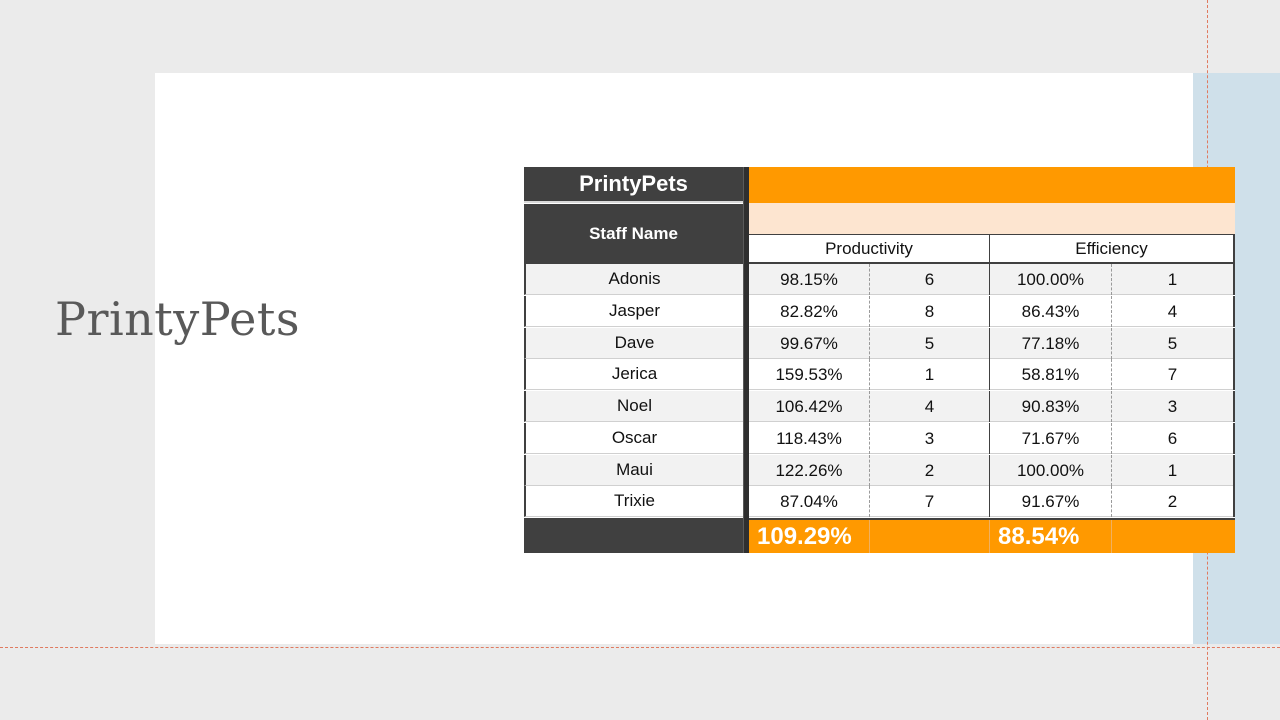  I want to click on productivity-cell: 87.04%, so click(809, 501).